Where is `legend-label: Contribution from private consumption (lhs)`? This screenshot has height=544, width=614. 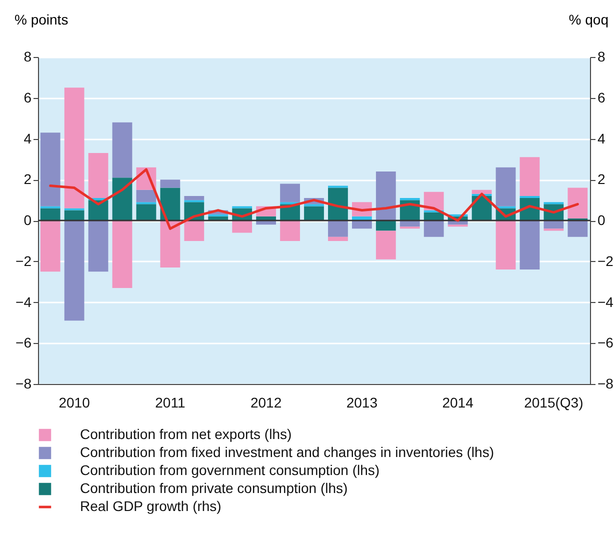 legend-label: Contribution from private consumption (lhs) is located at coordinates (214, 488).